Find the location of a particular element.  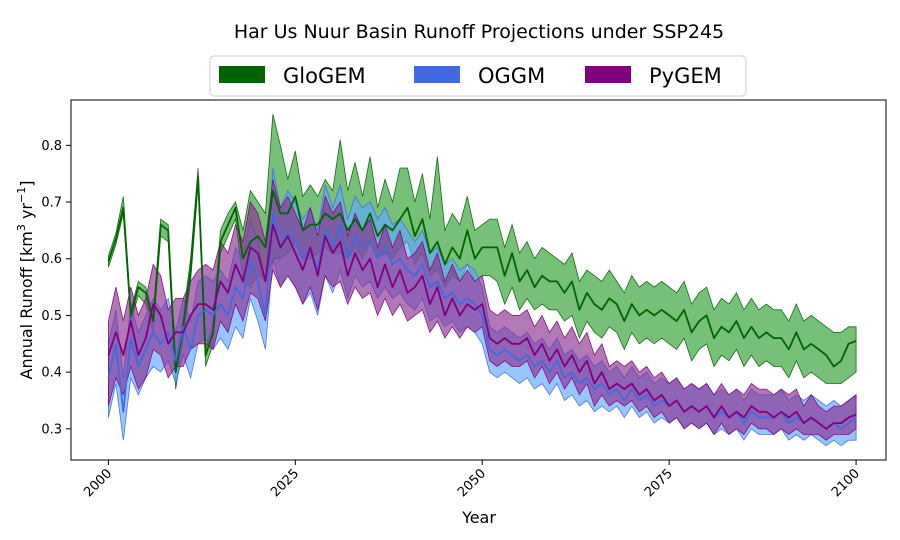

legend-swatch-glogem is located at coordinates (242, 74).